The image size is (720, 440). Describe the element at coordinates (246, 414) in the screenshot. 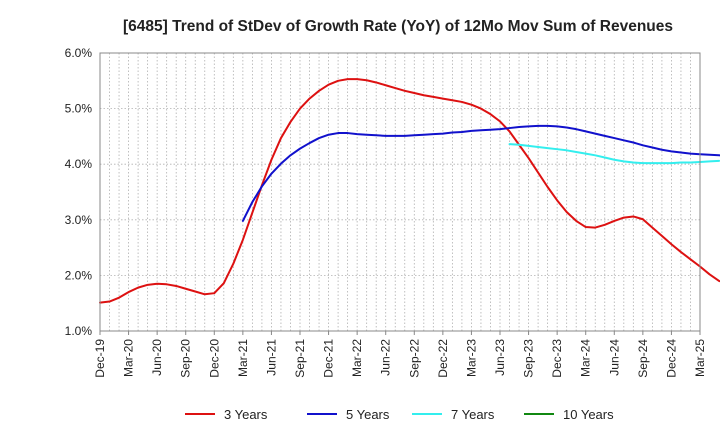

I see `legend-label: 3 Years` at that location.